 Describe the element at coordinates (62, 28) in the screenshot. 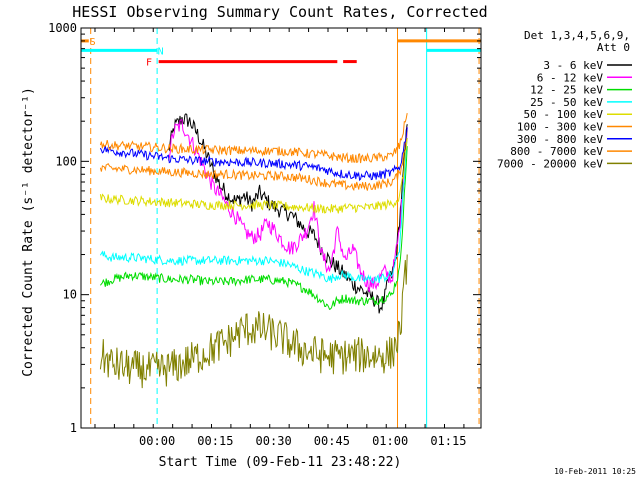

I see `y-tick-label-3: 1000` at that location.